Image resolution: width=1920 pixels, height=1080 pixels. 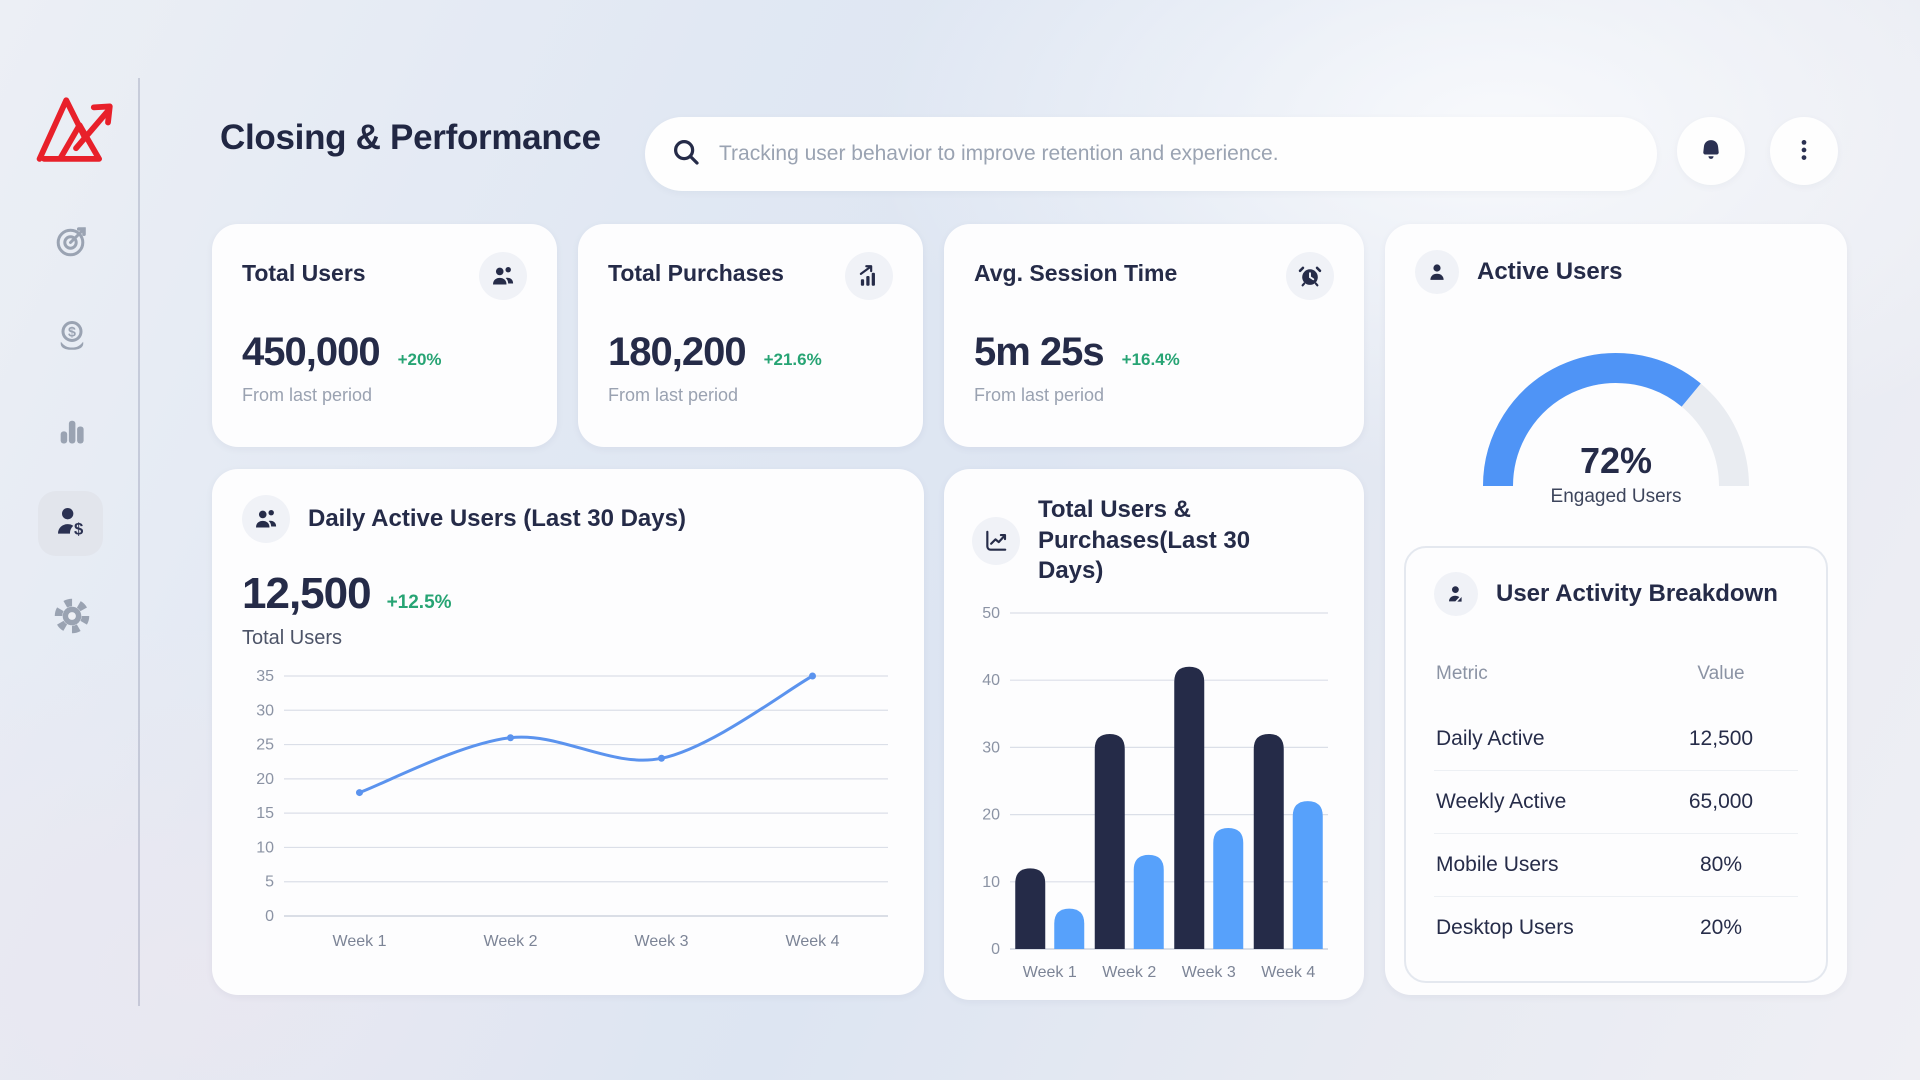 What do you see at coordinates (1039, 352) in the screenshot?
I see `stat-value: 5m 25s` at bounding box center [1039, 352].